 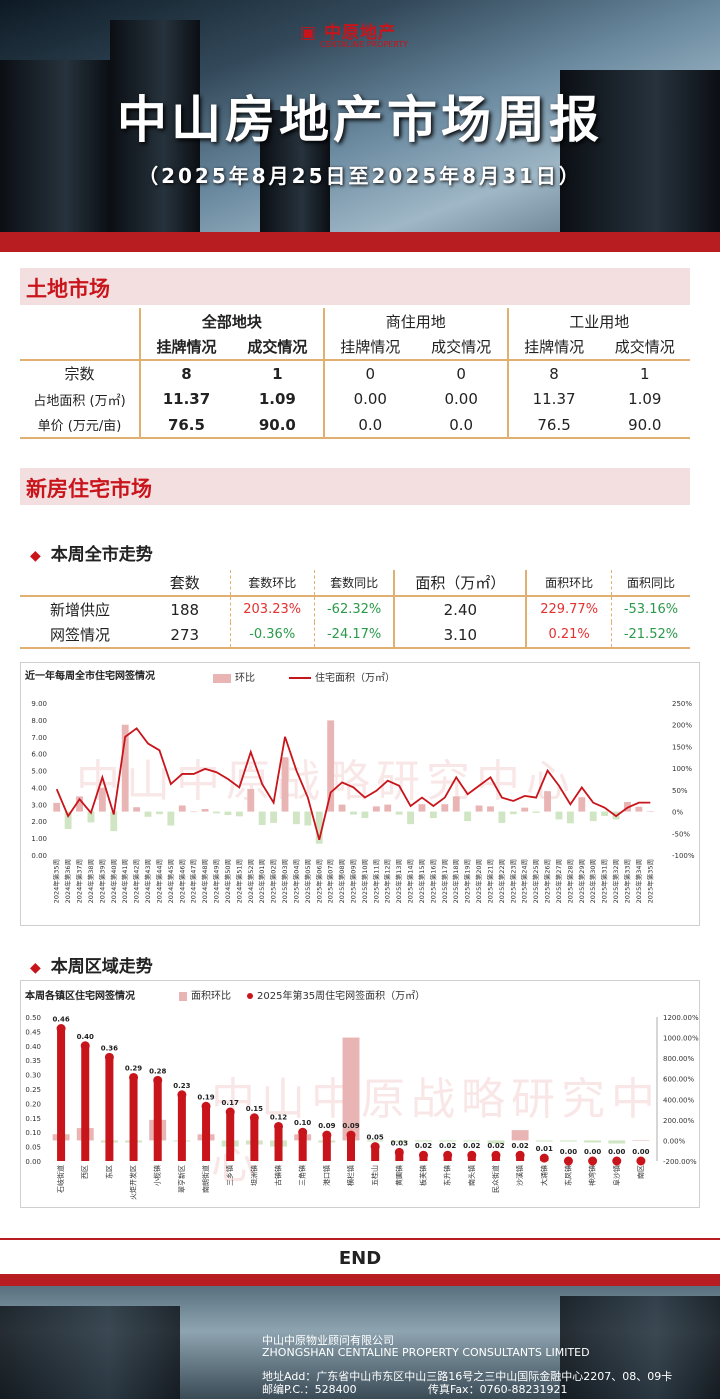 What do you see at coordinates (354, 583) in the screenshot?
I see `col-header: 套数同比` at bounding box center [354, 583].